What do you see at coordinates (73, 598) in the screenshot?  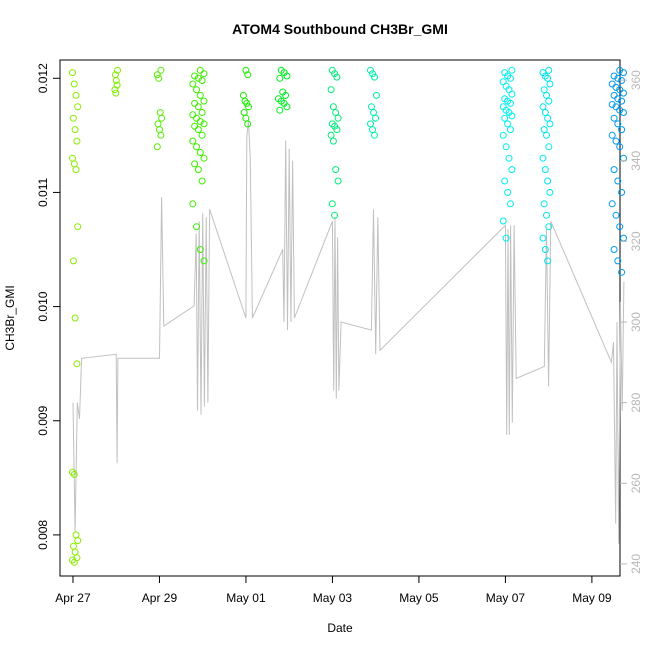 I see `x-tick-label: Apr 27` at bounding box center [73, 598].